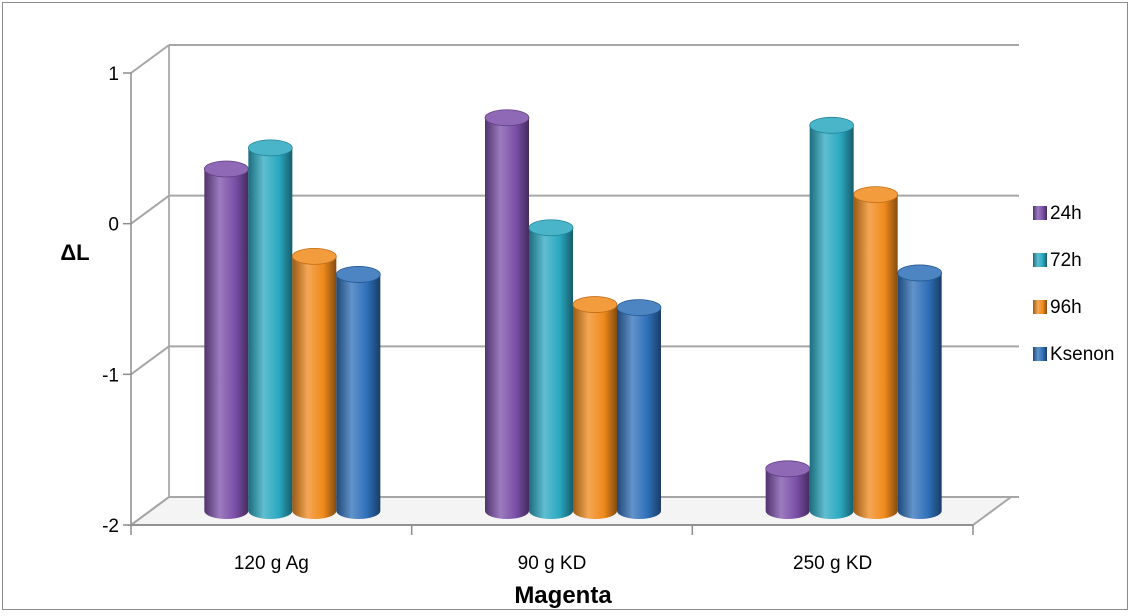 The image size is (1130, 616). What do you see at coordinates (1066, 213) in the screenshot?
I see `legend-label-24h: 24h` at bounding box center [1066, 213].